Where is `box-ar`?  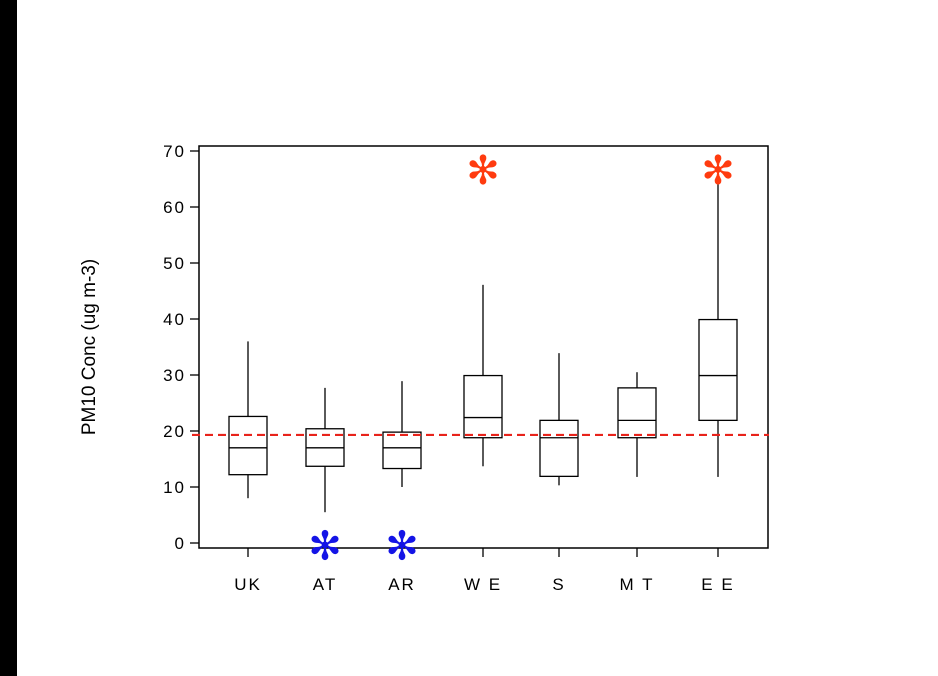
box-ar is located at coordinates (402, 434).